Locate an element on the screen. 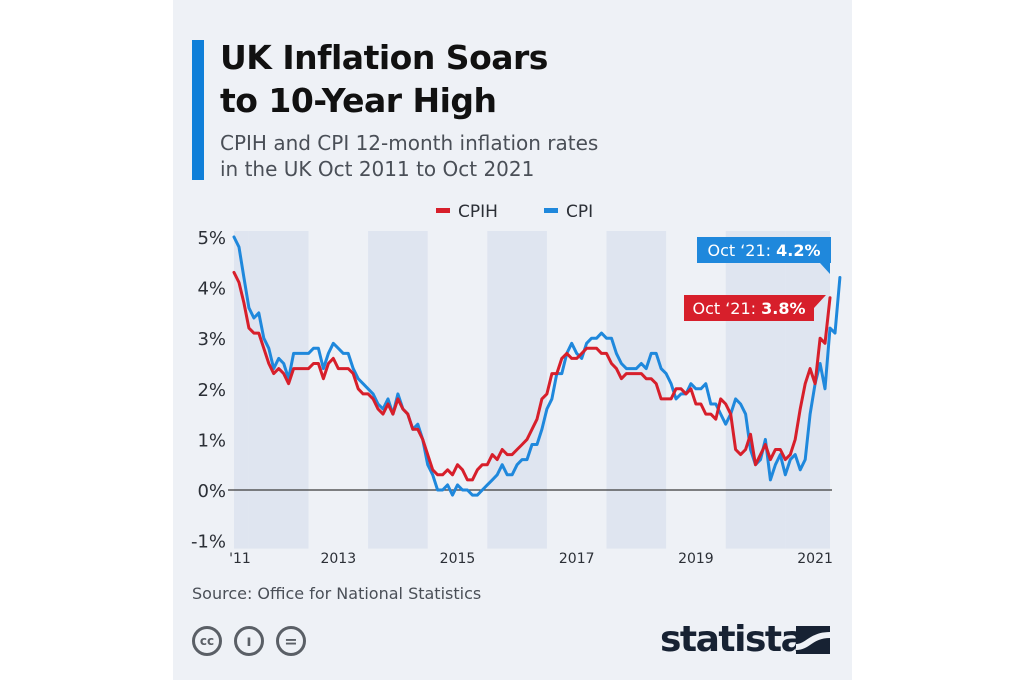 The height and width of the screenshot is (680, 1024). y-tick-label: 5% is located at coordinates (211, 238).